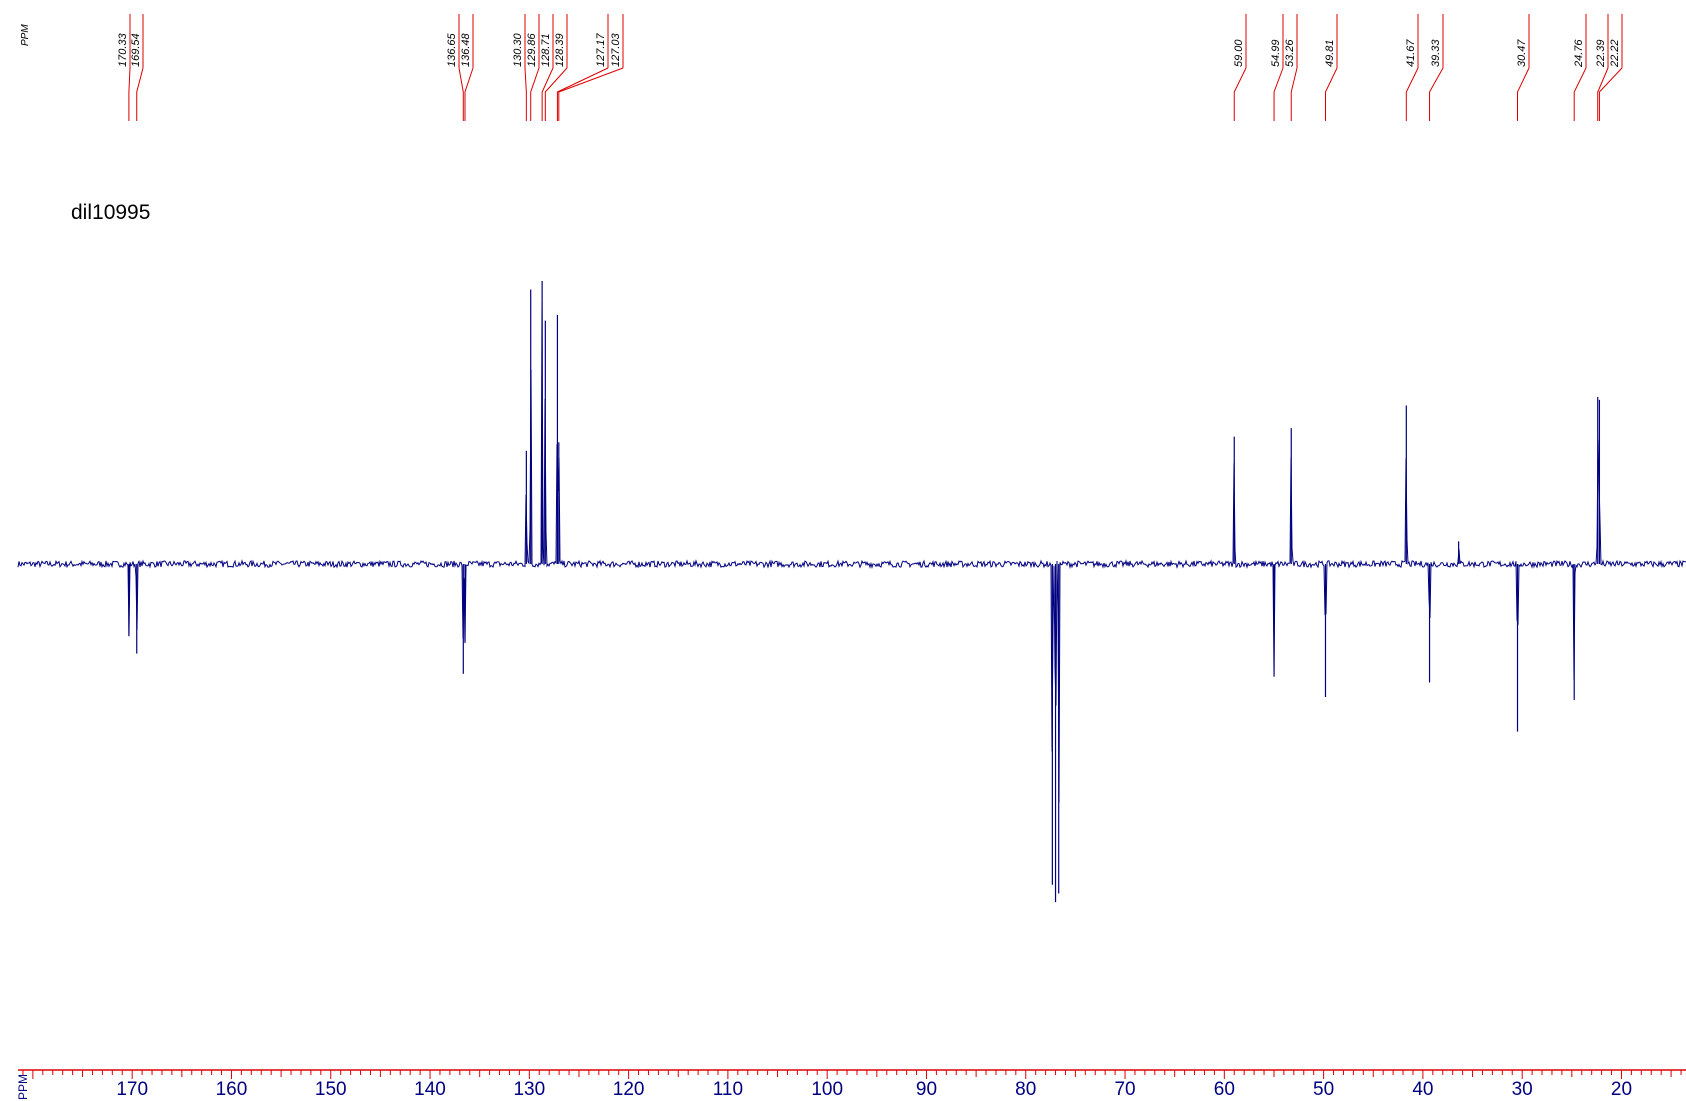 This screenshot has height=1101, width=1686. I want to click on x-tick-label: 150, so click(331, 1089).